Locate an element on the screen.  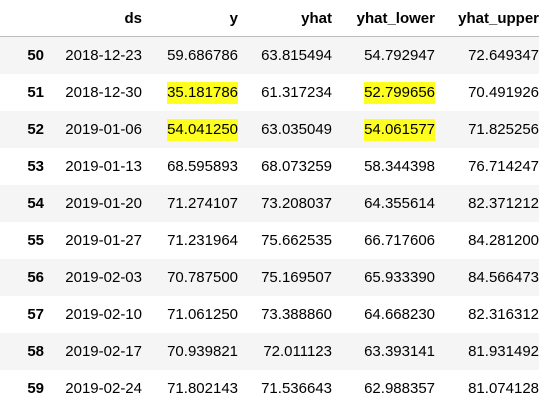
cell-y: 71.274107 is located at coordinates (202, 203).